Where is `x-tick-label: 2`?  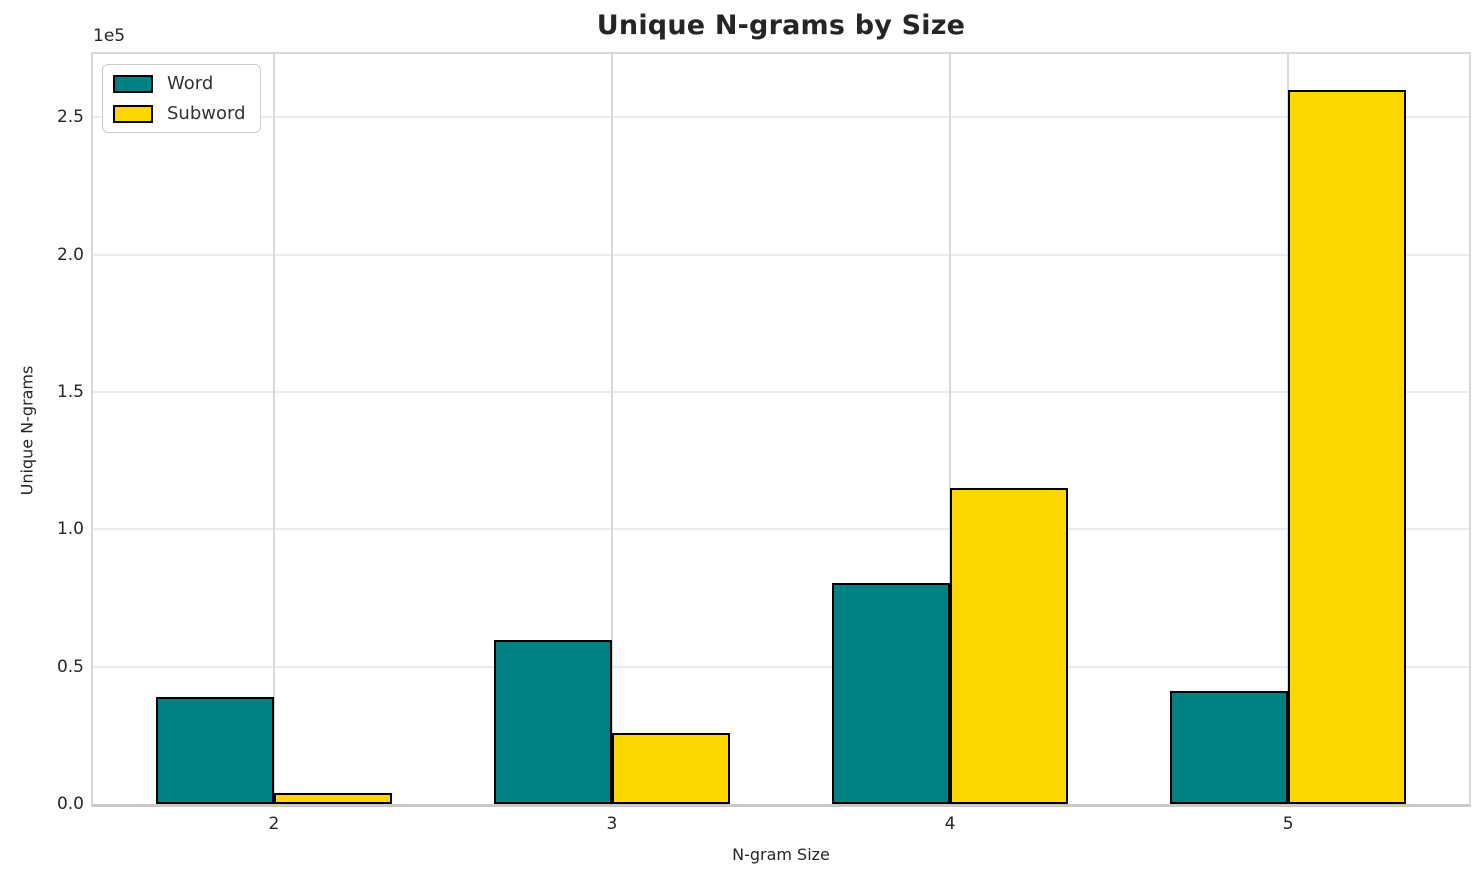
x-tick-label: 2 is located at coordinates (274, 824).